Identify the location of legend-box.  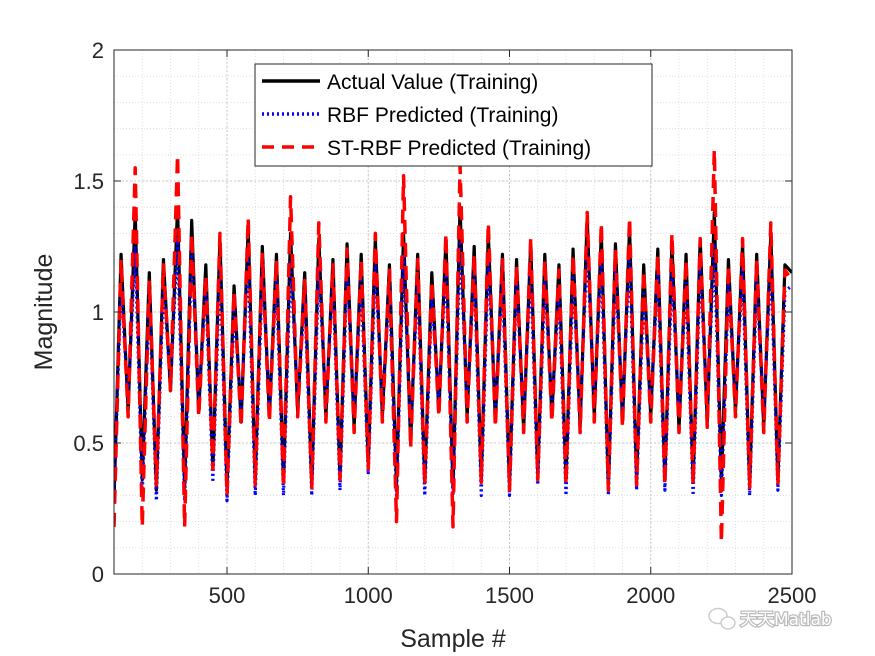
(453, 115).